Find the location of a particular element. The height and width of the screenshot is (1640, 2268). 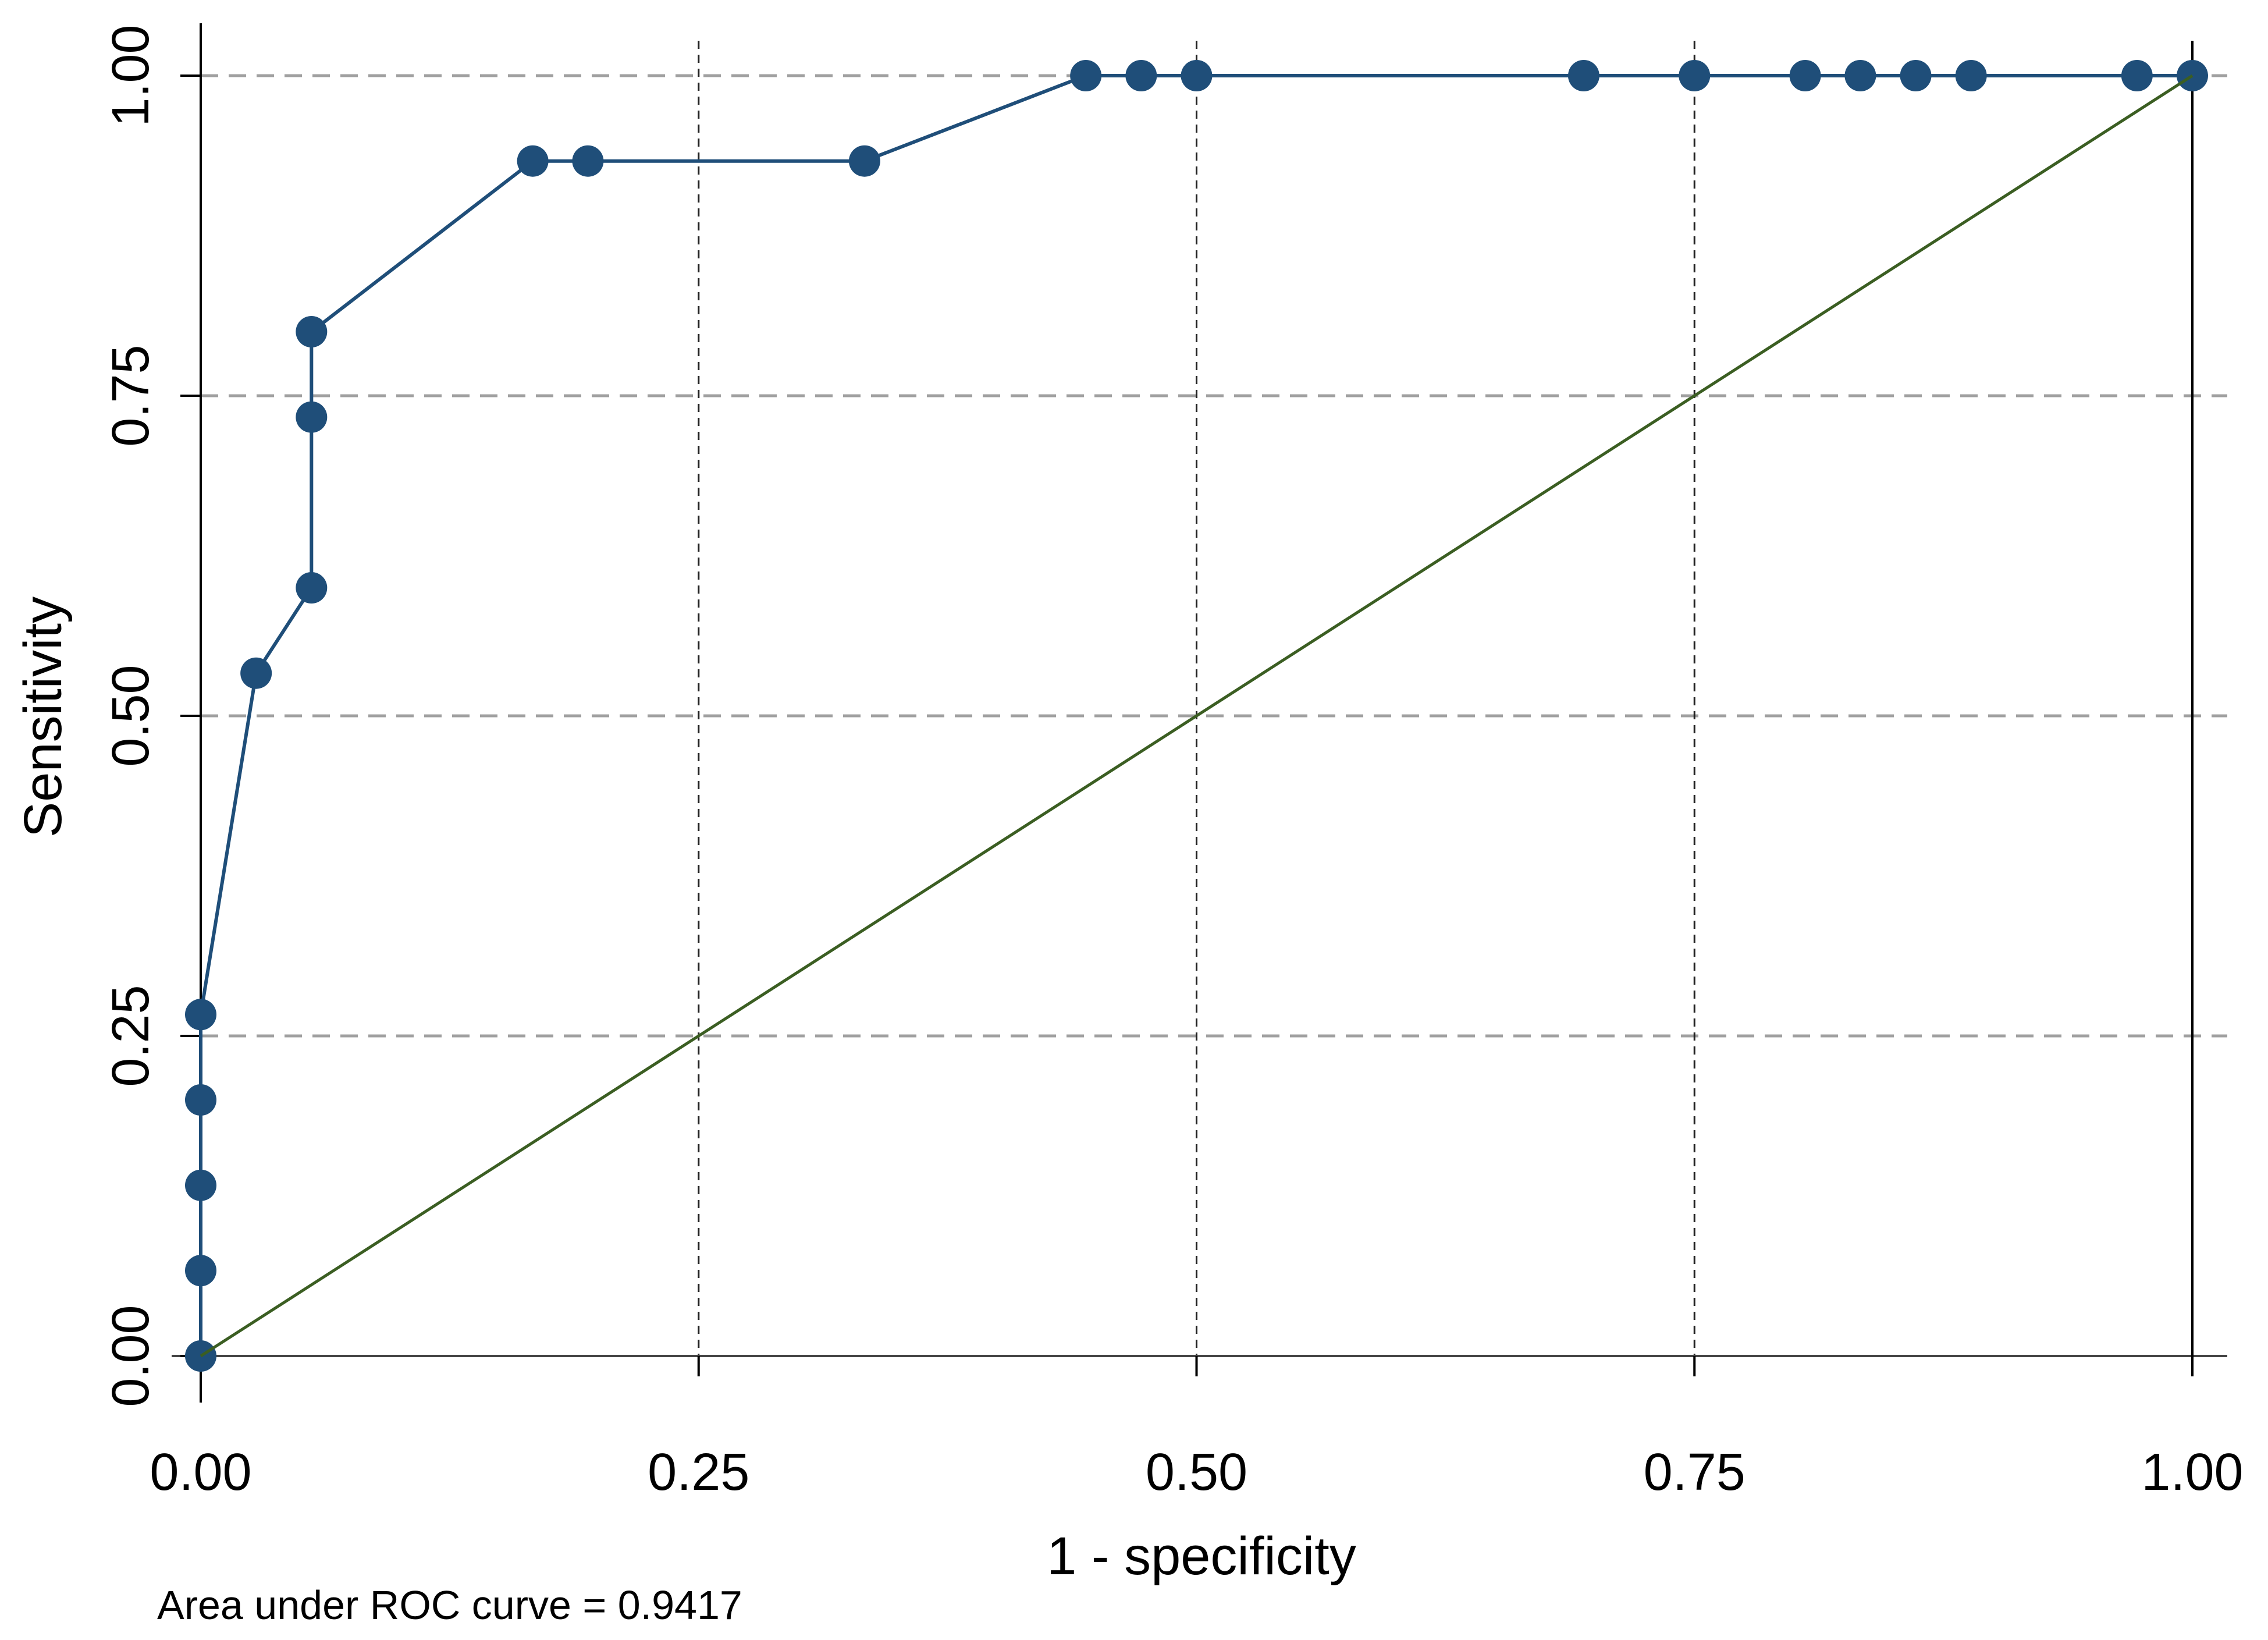

x-tick-label: 1.00 is located at coordinates (2192, 1472).